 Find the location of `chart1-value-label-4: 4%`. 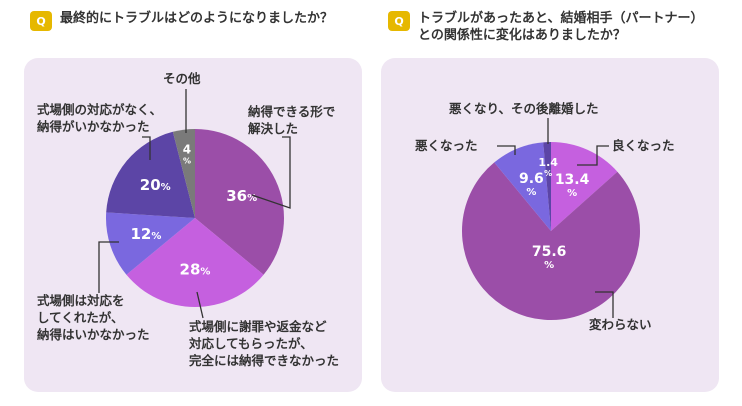

chart1-value-label-4: 4% is located at coordinates (187, 153).